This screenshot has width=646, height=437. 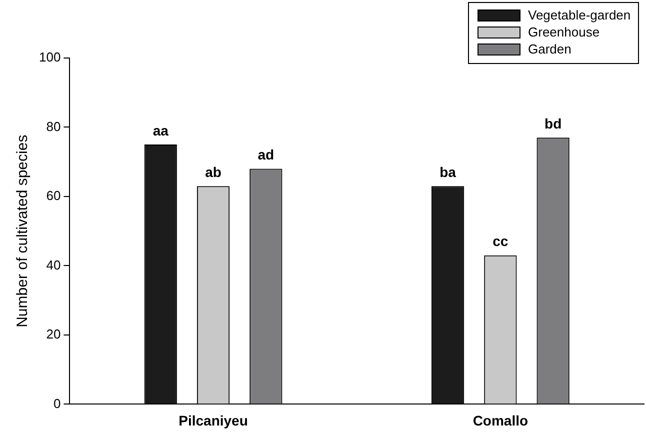 What do you see at coordinates (448, 172) in the screenshot?
I see `data-label: ba` at bounding box center [448, 172].